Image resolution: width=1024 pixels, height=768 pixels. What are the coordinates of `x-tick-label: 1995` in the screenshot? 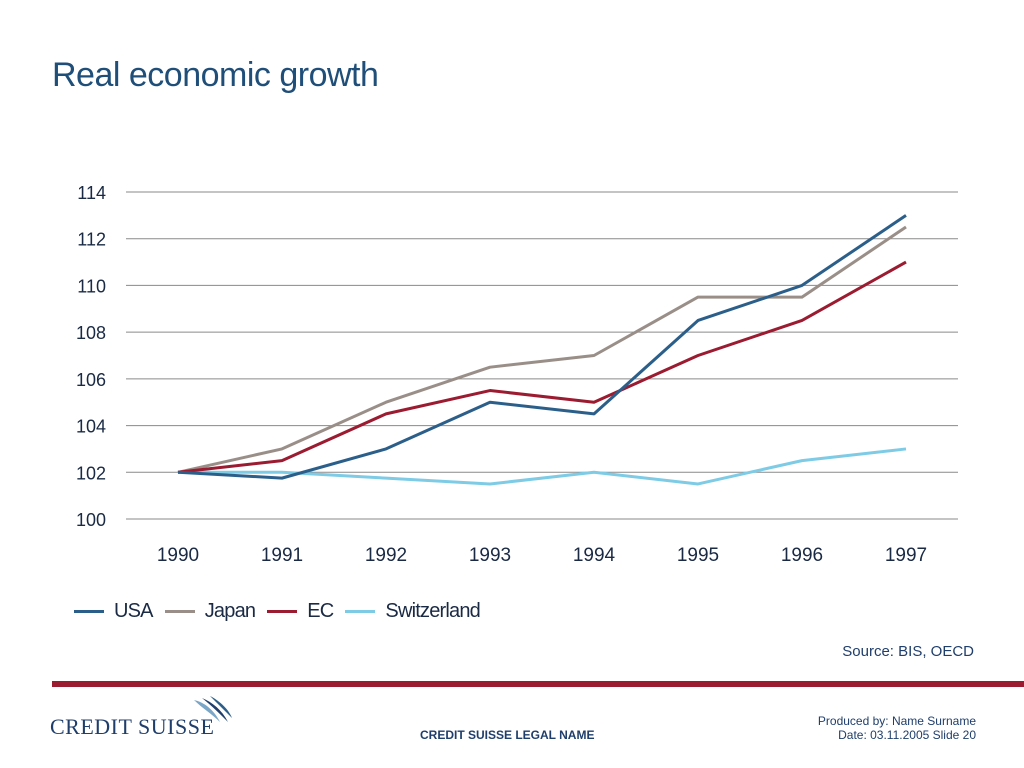 It's located at (698, 555).